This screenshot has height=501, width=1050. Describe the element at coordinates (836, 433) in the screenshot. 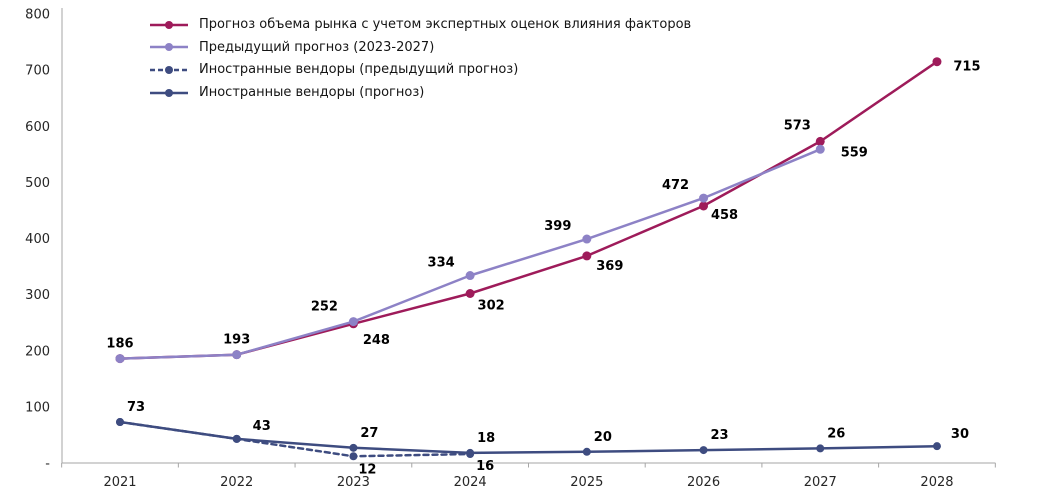

I see `data-label: 26` at that location.